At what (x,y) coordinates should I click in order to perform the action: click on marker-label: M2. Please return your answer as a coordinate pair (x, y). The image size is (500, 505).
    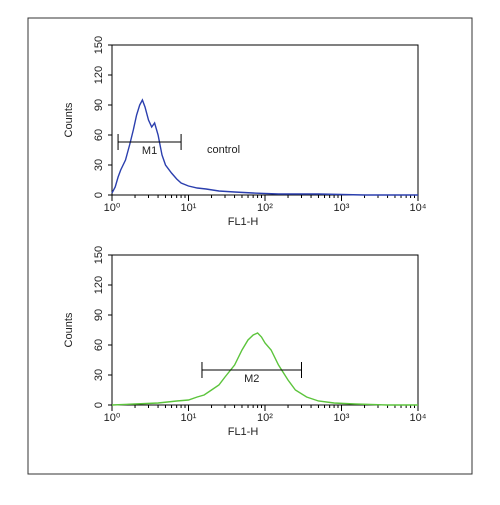
    Looking at the image, I should click on (251, 379).